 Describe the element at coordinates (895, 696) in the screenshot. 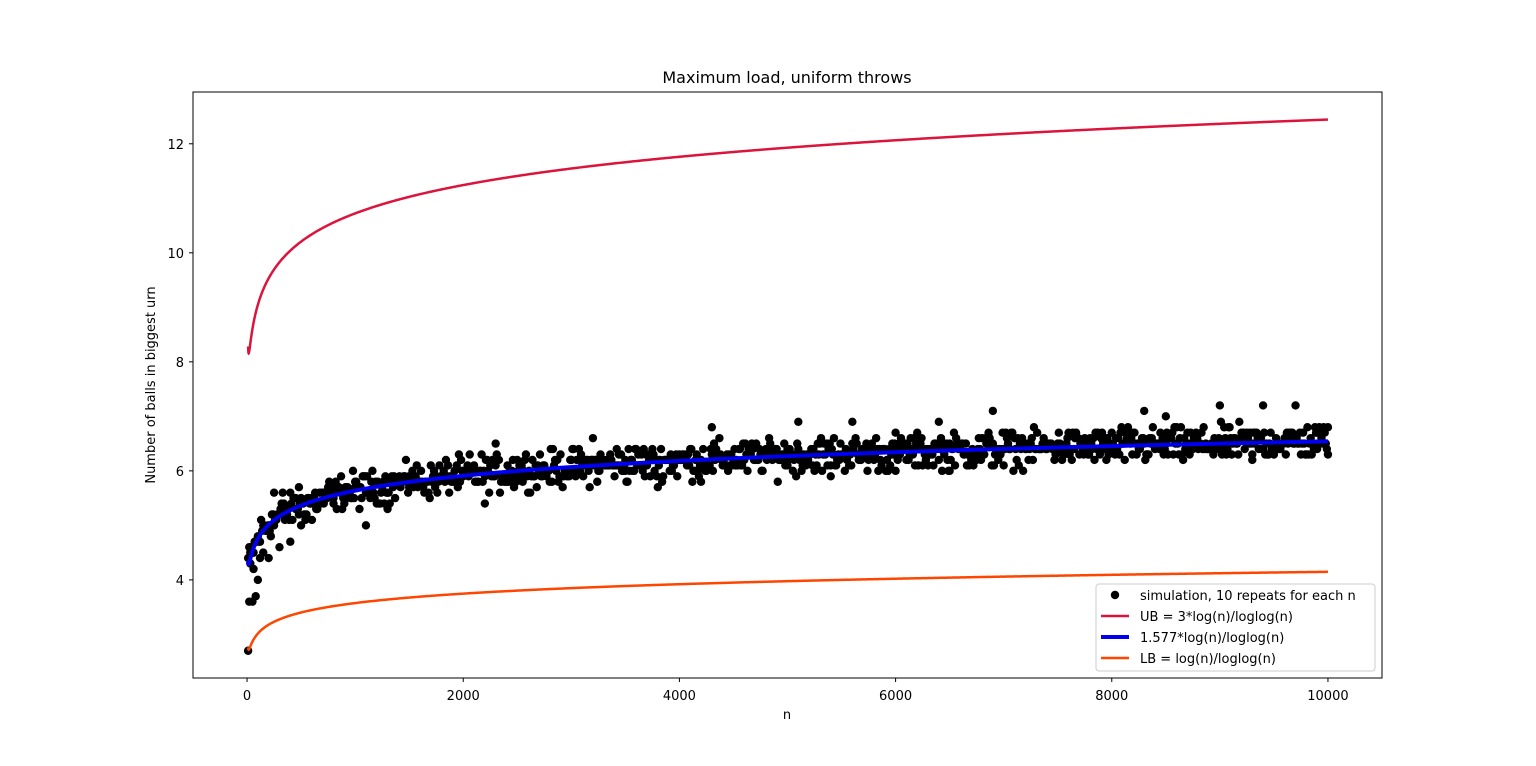

I see `x-tick-label: 6000` at that location.